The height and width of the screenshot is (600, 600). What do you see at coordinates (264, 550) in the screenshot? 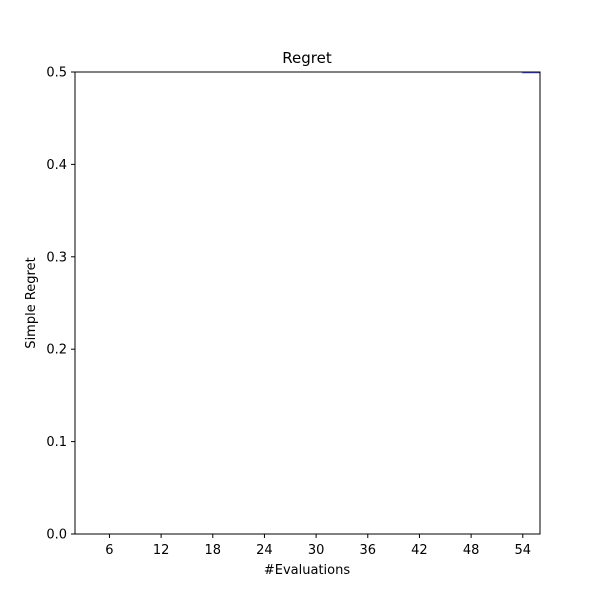
I see `x-tick-label: 24` at bounding box center [264, 550].